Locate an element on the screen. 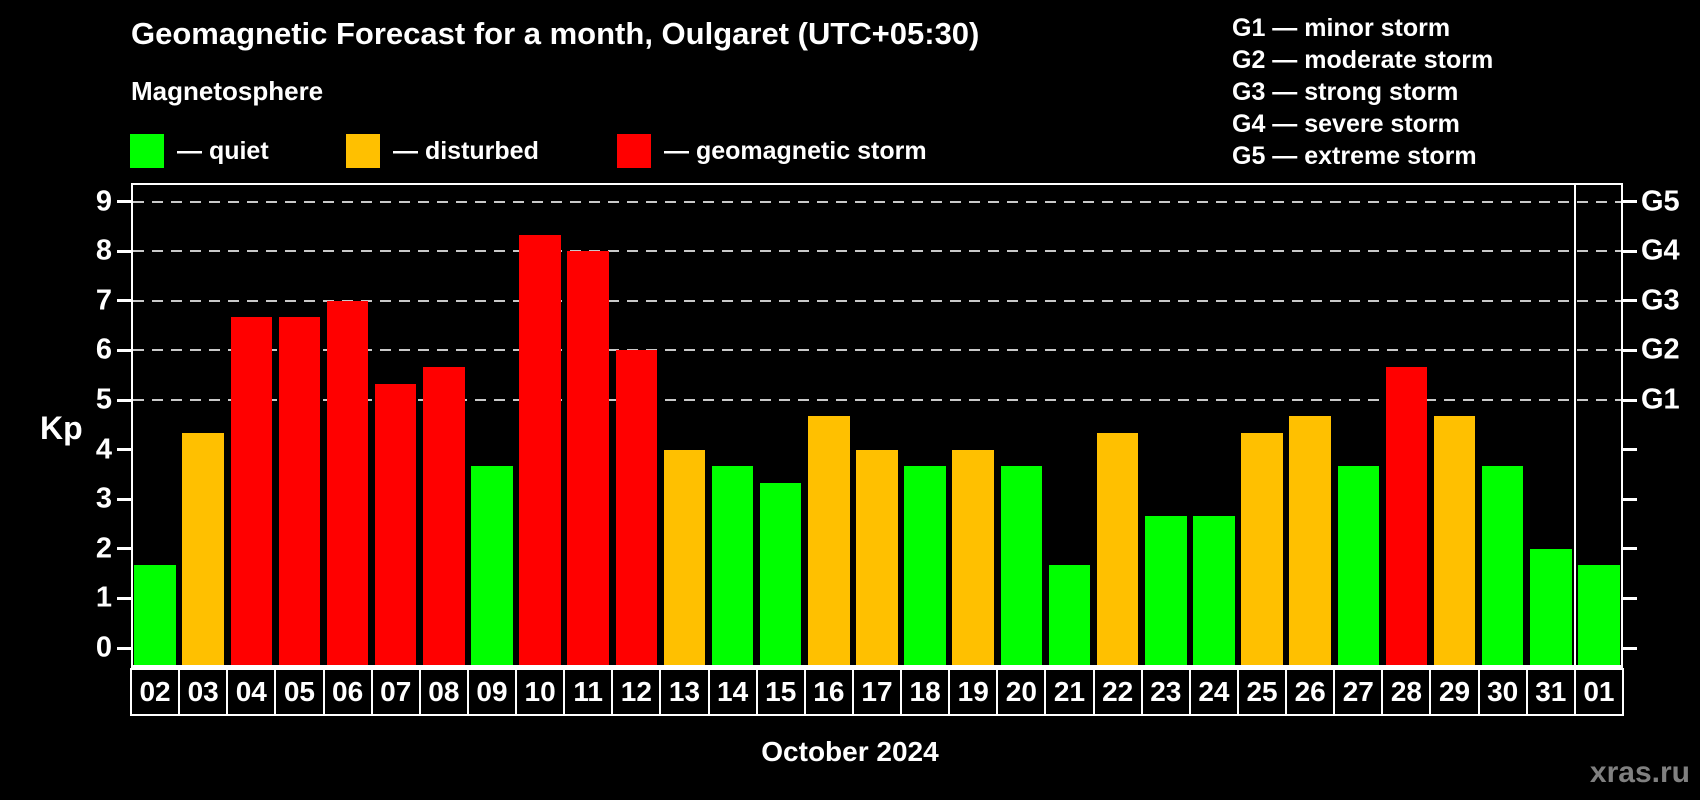 Image resolution: width=1700 pixels, height=800 pixels. month-separator-line is located at coordinates (1574, 425).